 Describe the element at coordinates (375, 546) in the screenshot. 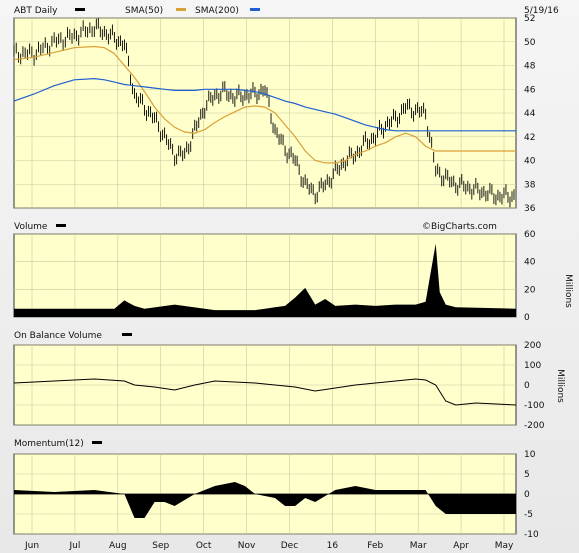

I see `x-month-label: Feb` at that location.